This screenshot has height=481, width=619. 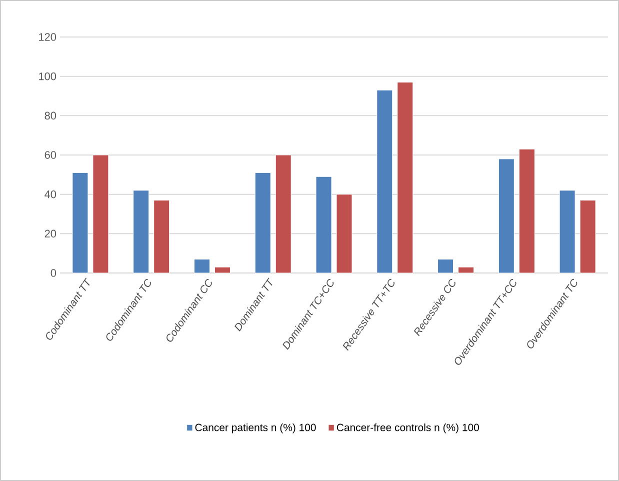 What do you see at coordinates (407, 428) in the screenshot?
I see `legend-label: Cancer-free controls n (%) 100` at bounding box center [407, 428].